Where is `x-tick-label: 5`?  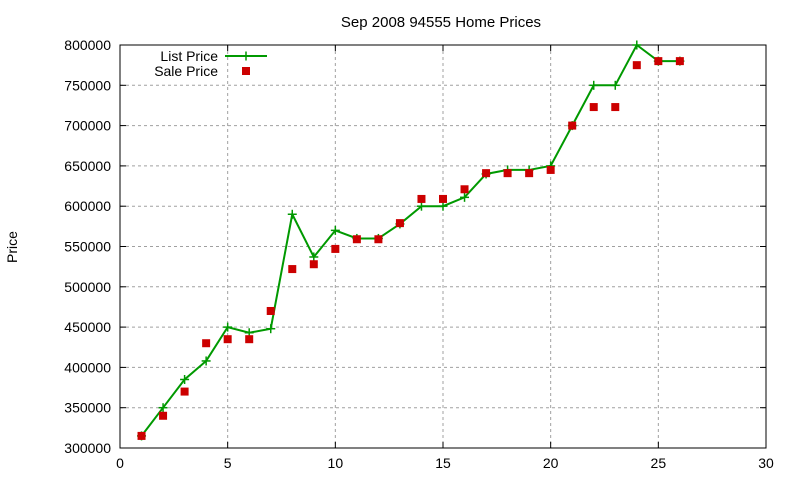
x-tick-label: 5 is located at coordinates (228, 463).